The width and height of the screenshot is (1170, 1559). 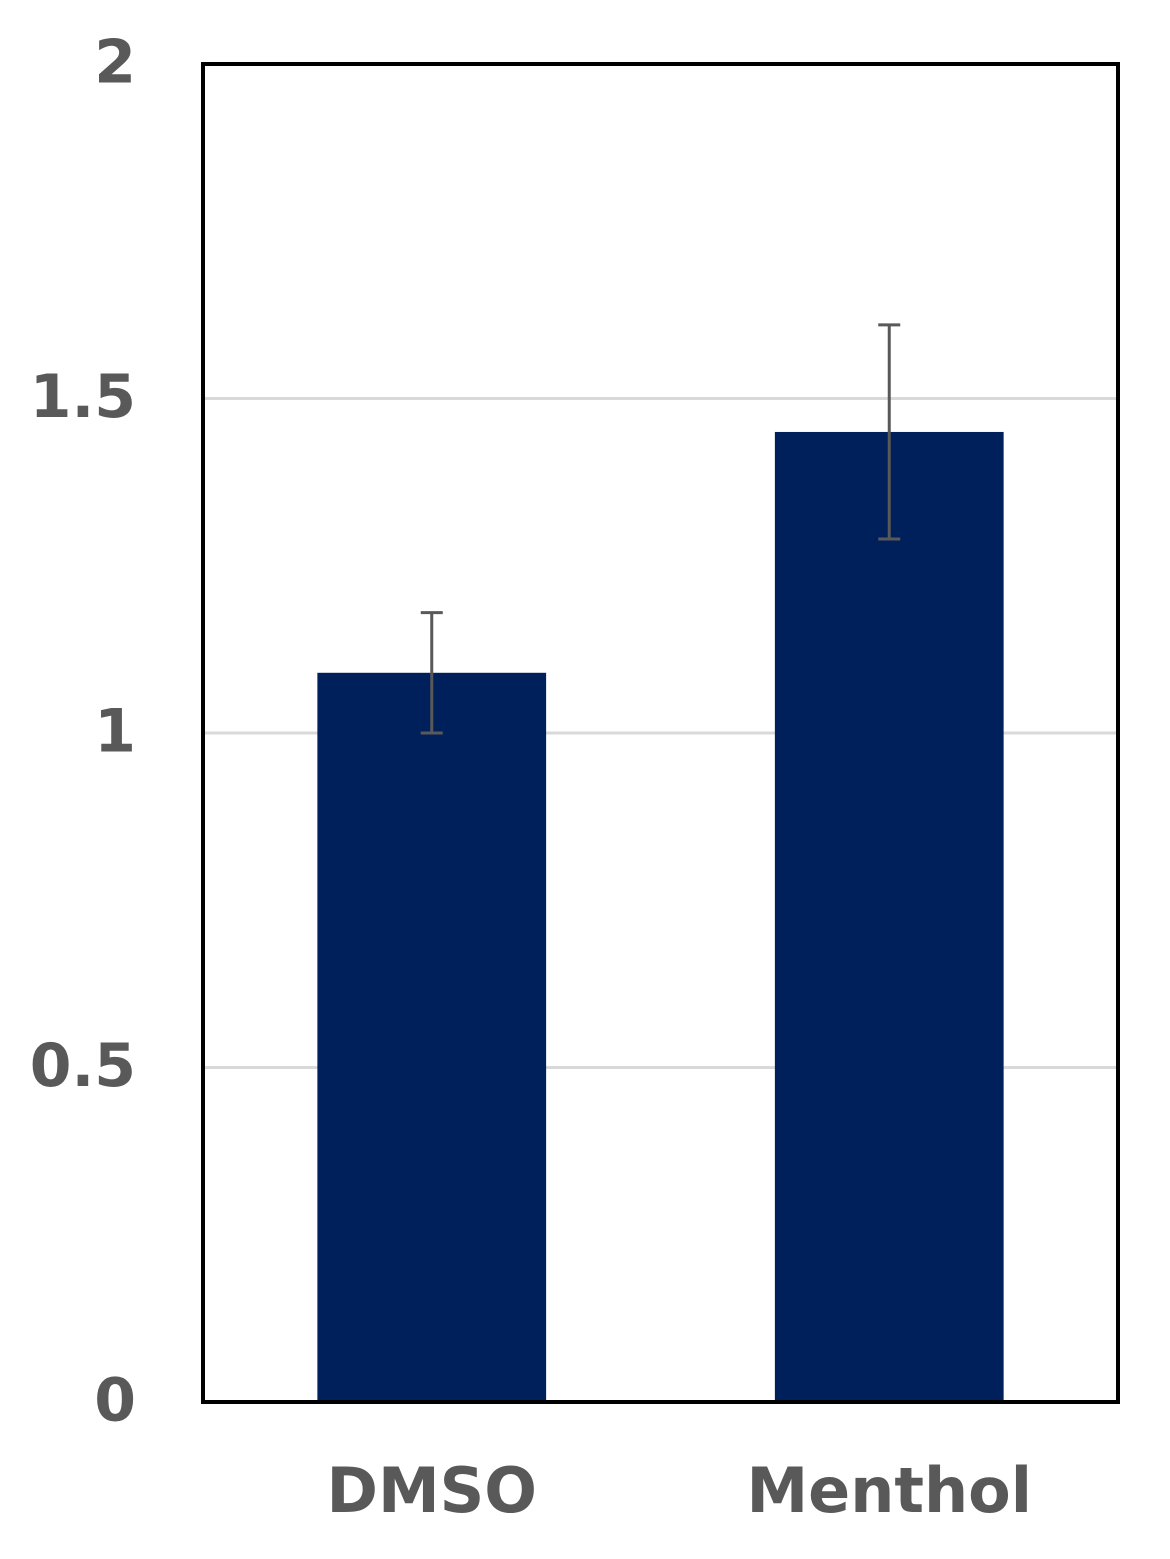 I want to click on y-tick-label: 2, so click(x=115, y=63).